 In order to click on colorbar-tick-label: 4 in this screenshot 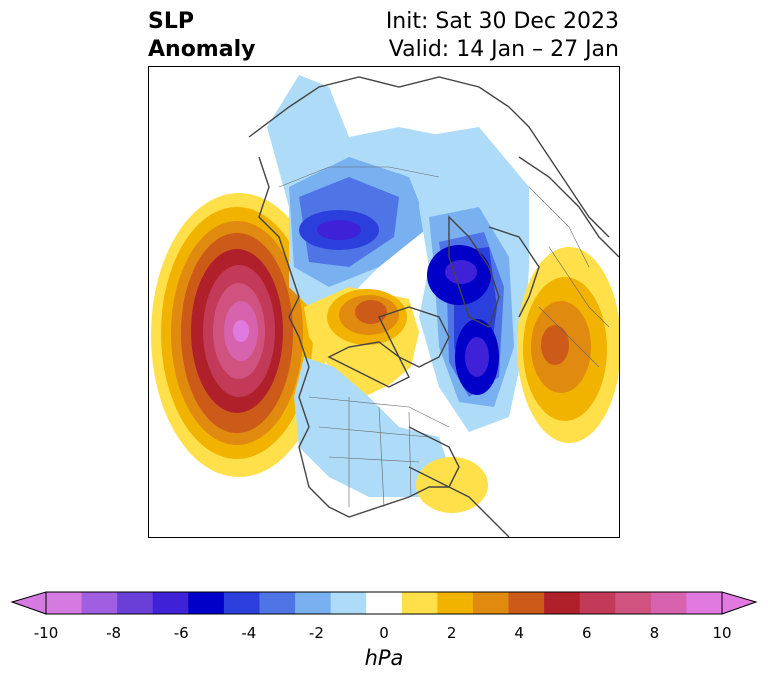, I will do `click(519, 633)`.